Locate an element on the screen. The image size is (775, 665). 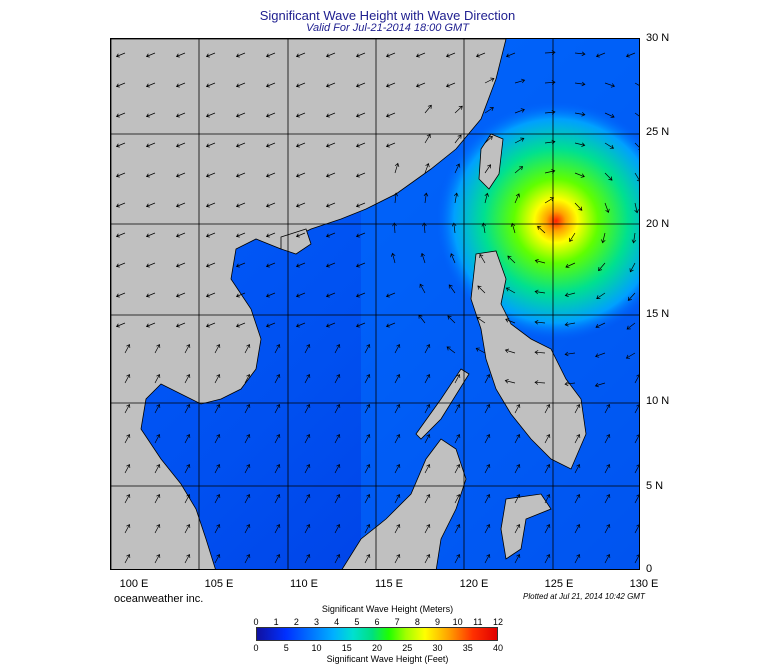
colorbar-title-feet: Significant Wave Height (Feet) is located at coordinates (387, 659).